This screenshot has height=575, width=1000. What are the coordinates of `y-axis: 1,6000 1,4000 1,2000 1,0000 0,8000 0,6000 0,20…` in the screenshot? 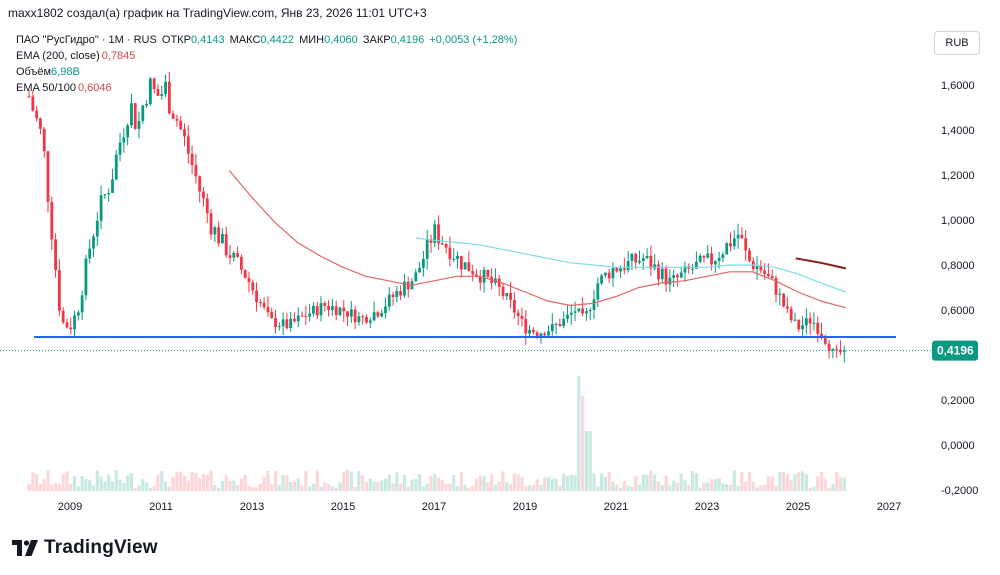 It's located at (959, 288).